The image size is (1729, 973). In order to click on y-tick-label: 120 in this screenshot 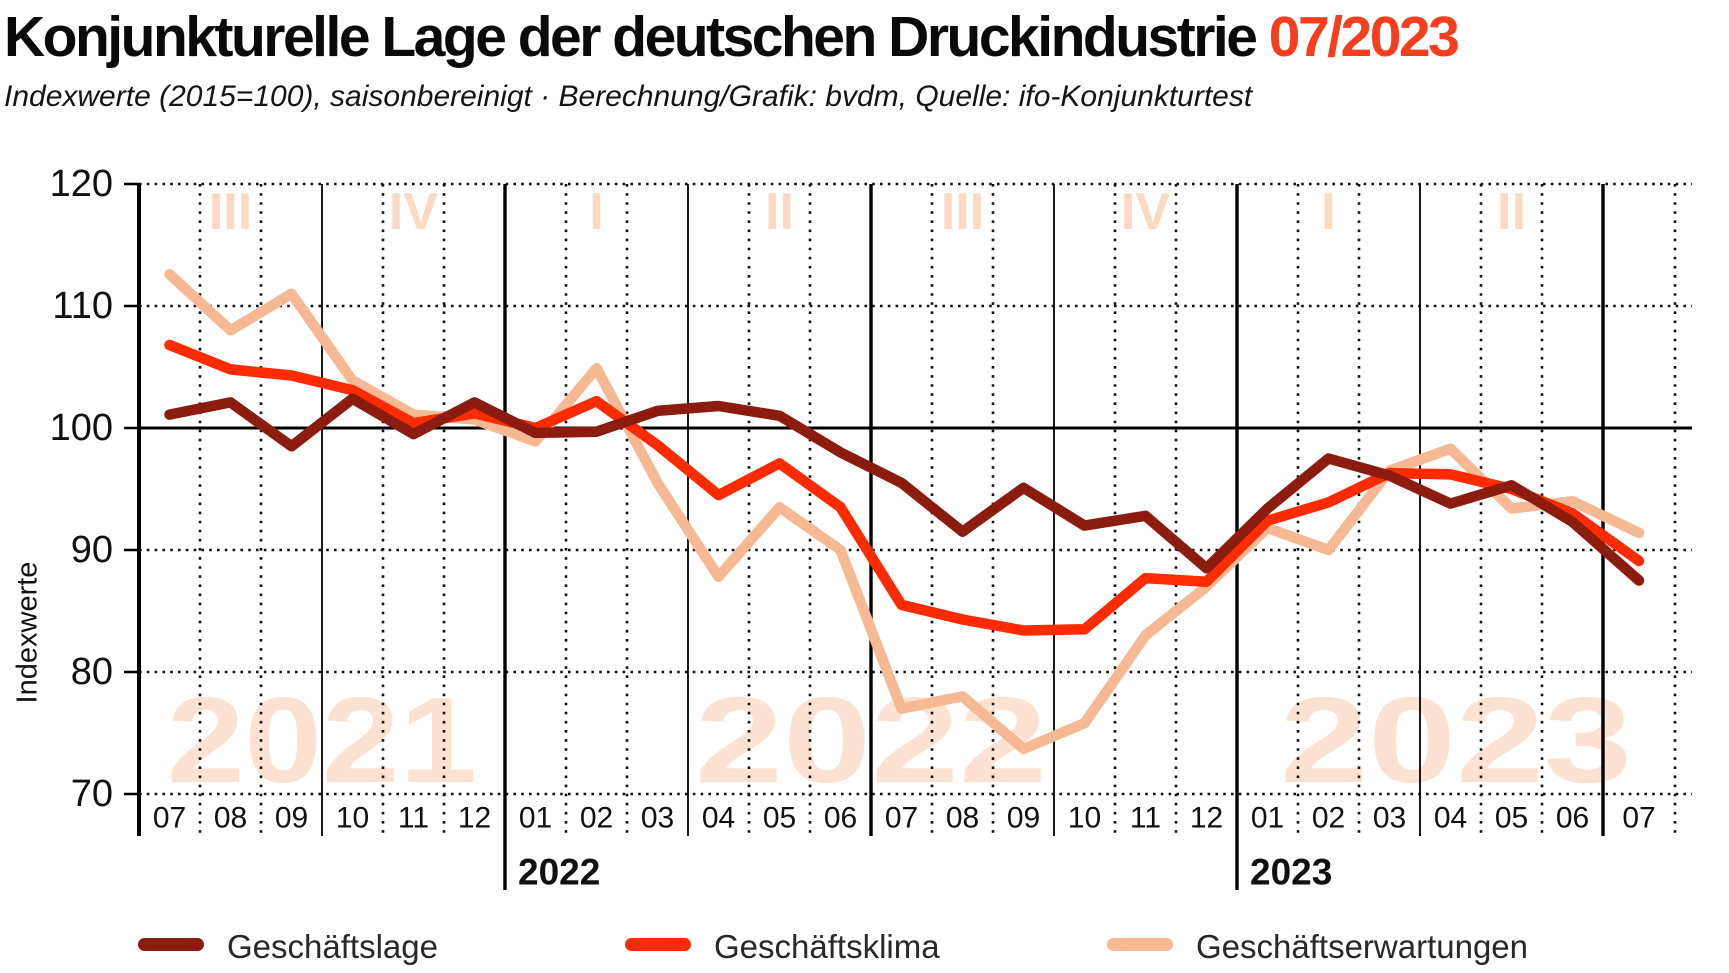, I will do `click(81, 184)`.